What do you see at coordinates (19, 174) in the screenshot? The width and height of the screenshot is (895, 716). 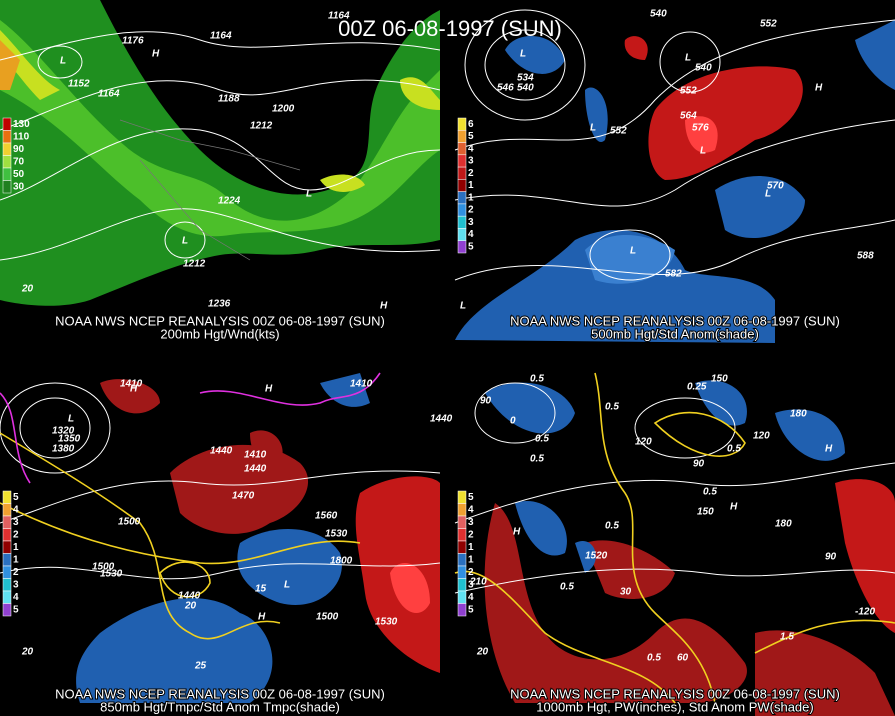 I see `legend-label: 50` at bounding box center [19, 174].